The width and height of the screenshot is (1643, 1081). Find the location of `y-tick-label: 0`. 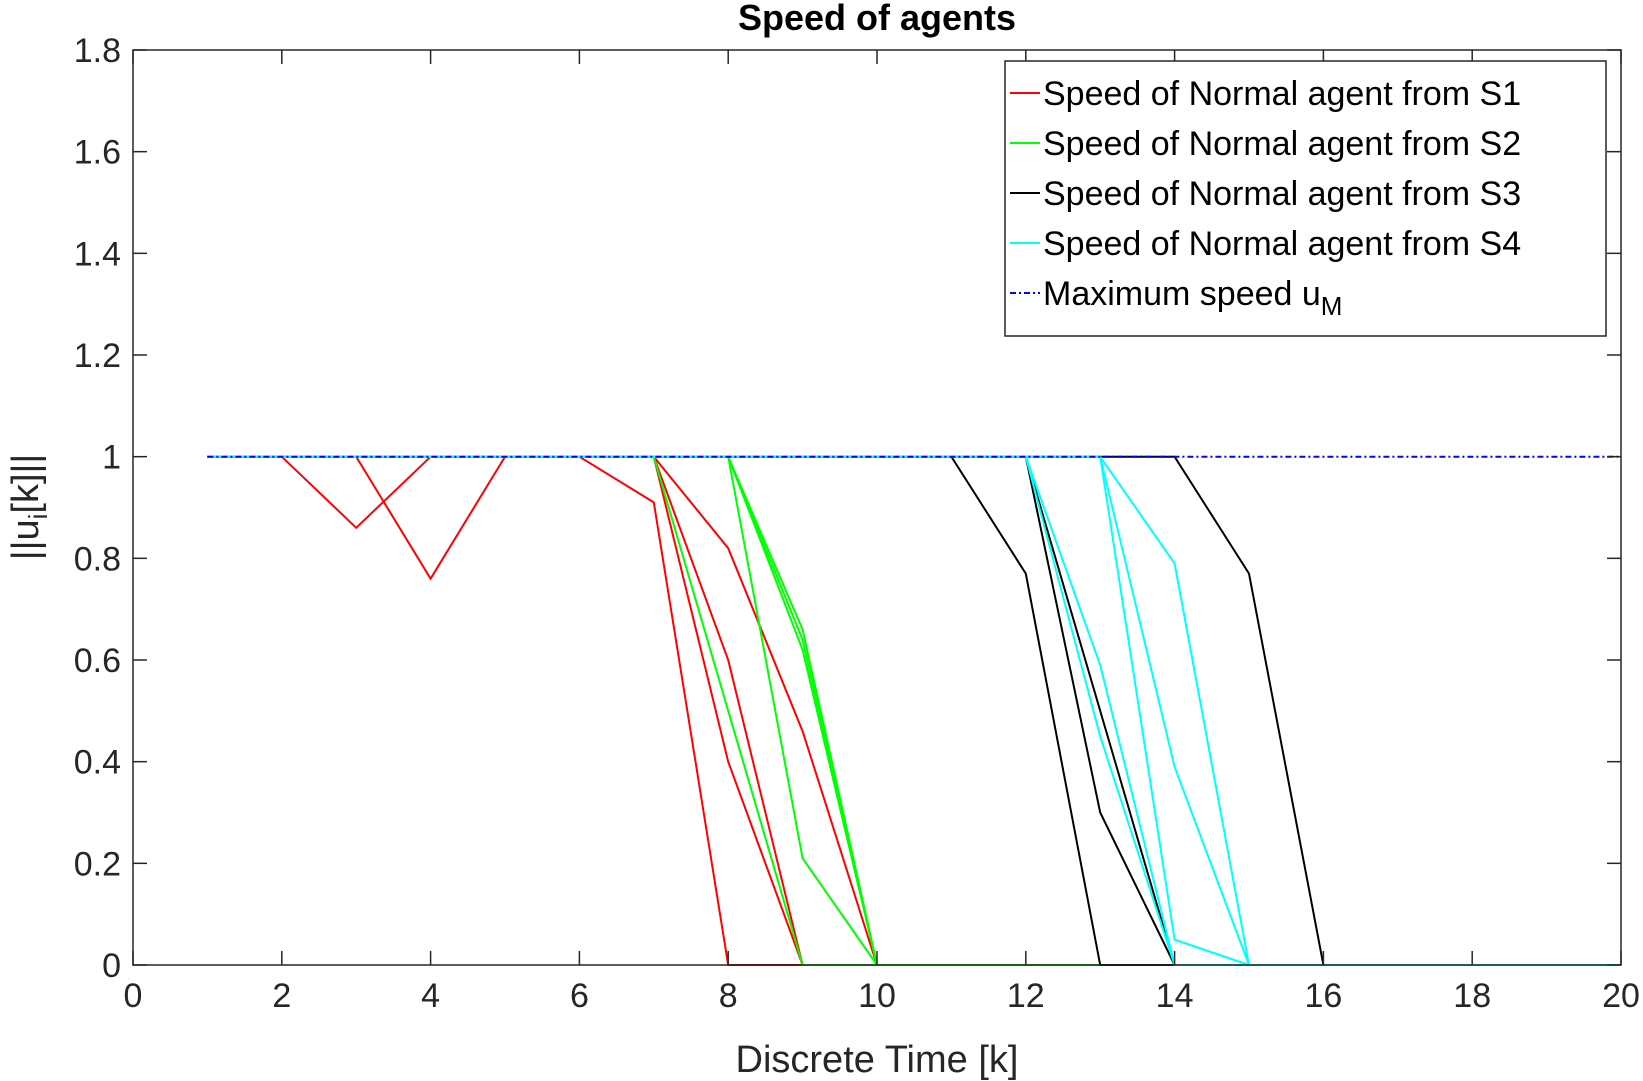

y-tick-label: 0 is located at coordinates (111, 966).